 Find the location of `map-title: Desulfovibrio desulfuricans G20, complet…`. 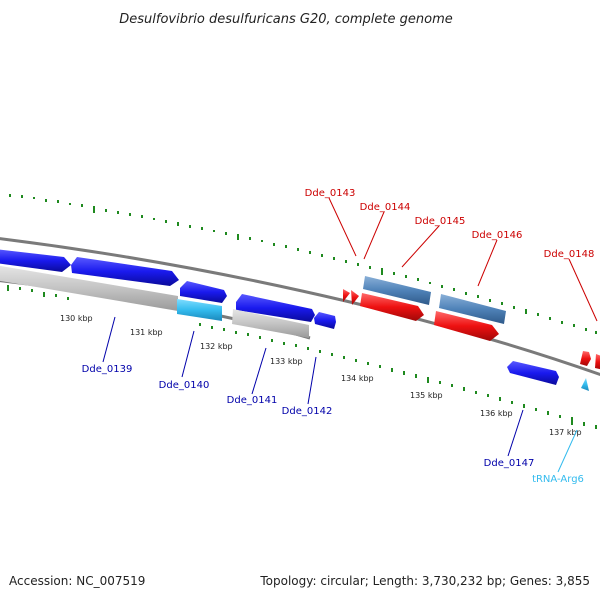

map-title: Desulfovibrio desulfuricans G20, complet… is located at coordinates (286, 19).